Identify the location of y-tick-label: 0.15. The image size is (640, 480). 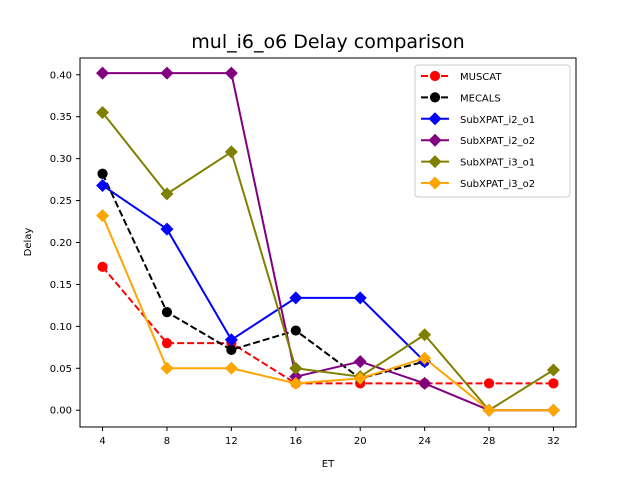
(61, 285).